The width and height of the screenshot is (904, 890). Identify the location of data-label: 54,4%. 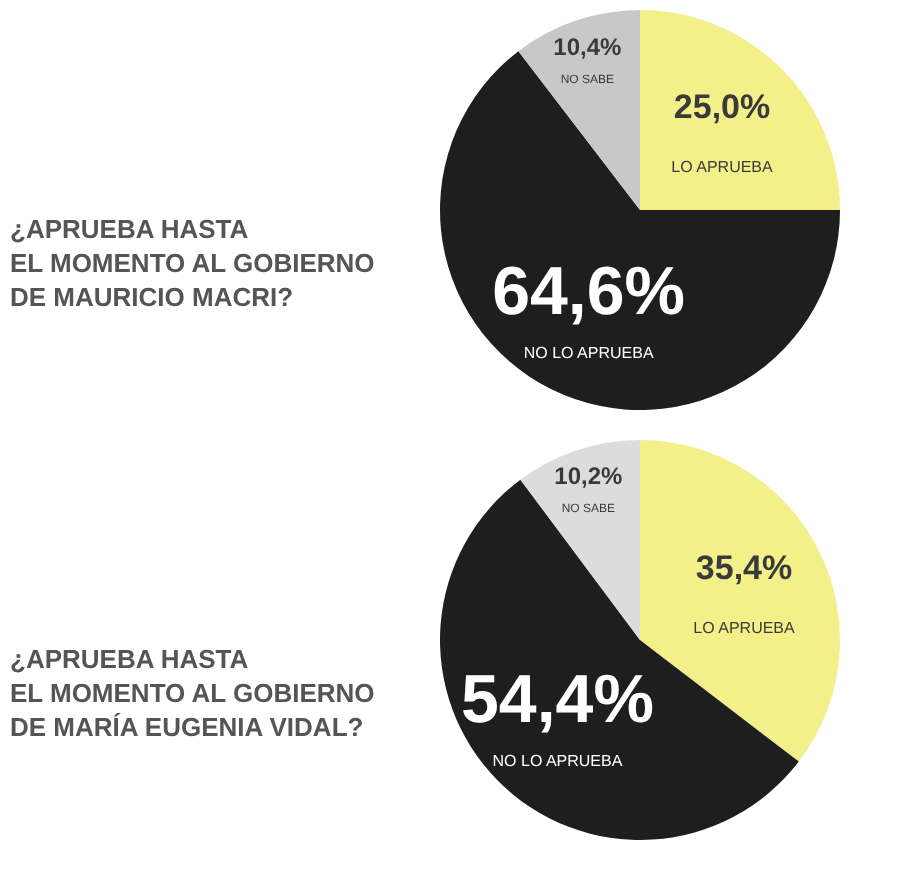
(557, 699).